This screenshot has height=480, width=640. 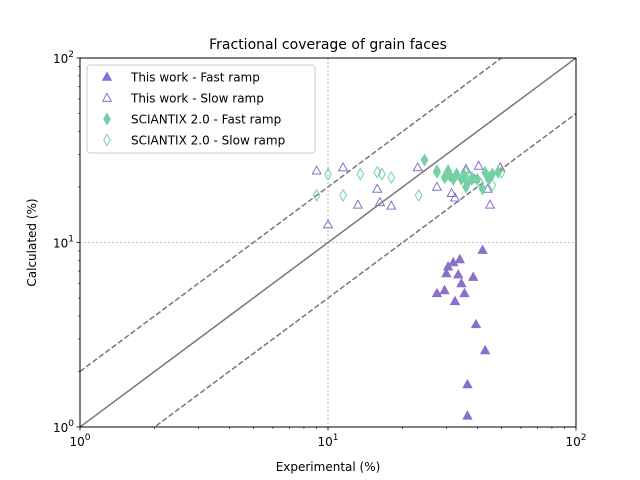 What do you see at coordinates (328, 45) in the screenshot?
I see `chart-title: Fractional coverage of grain faces` at bounding box center [328, 45].